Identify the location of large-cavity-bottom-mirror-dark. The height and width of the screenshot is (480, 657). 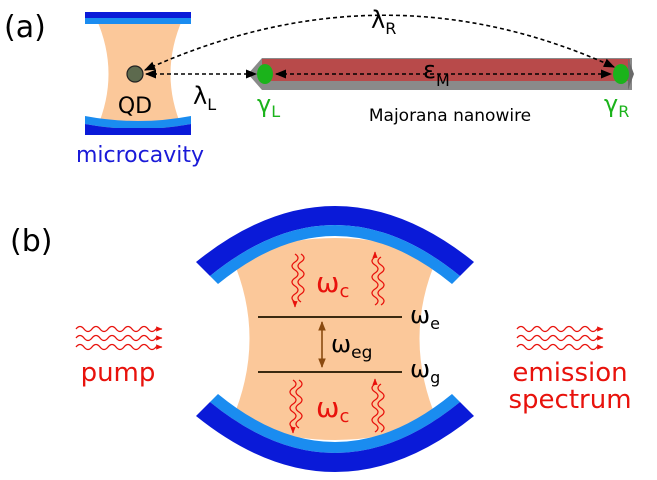
(335, 437).